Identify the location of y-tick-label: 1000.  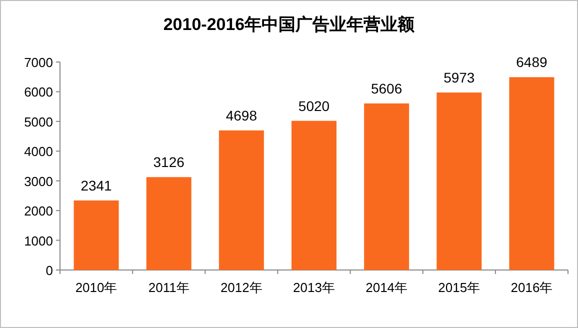
(38, 240).